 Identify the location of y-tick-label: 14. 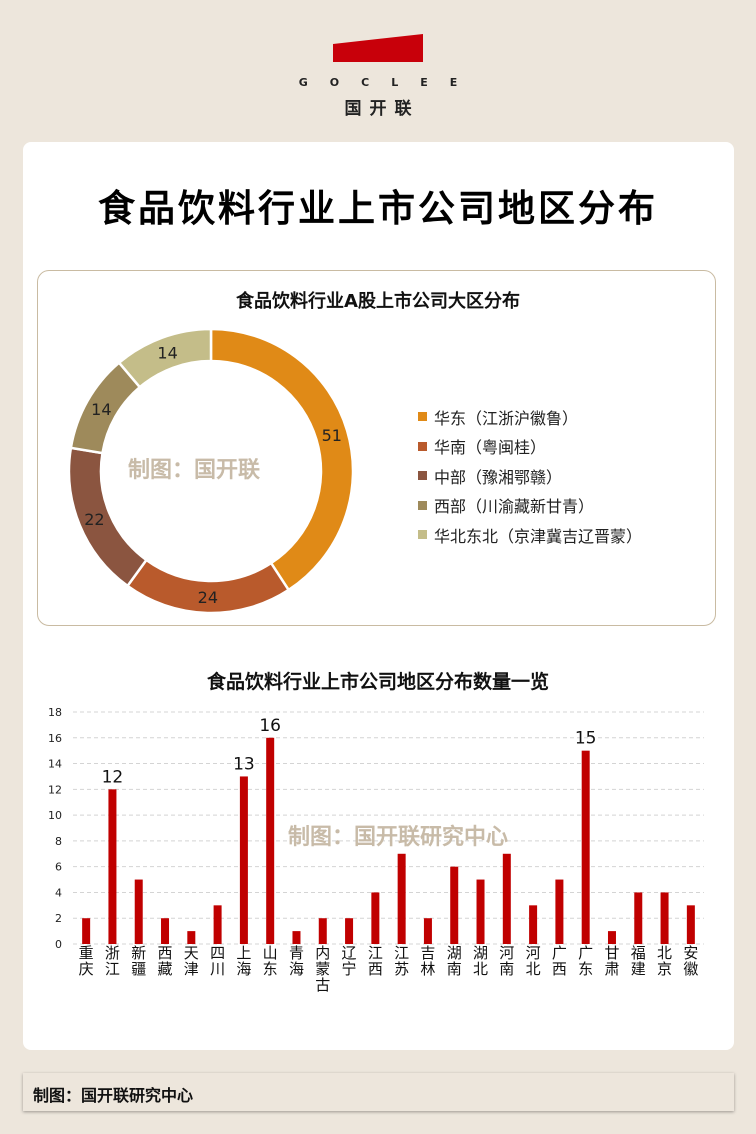
(55, 764).